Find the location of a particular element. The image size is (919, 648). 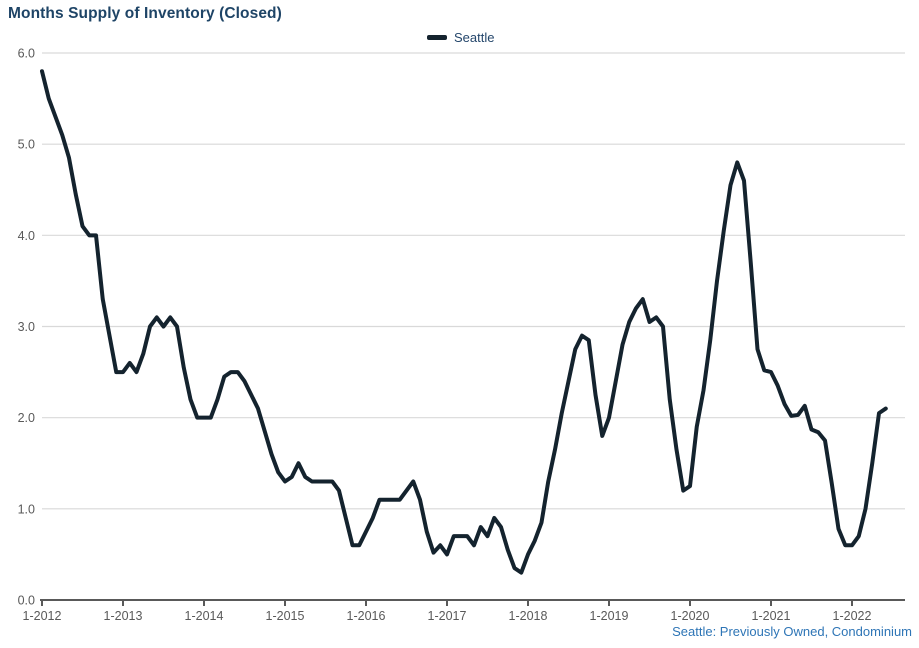

legend-label: Seattle is located at coordinates (474, 37).